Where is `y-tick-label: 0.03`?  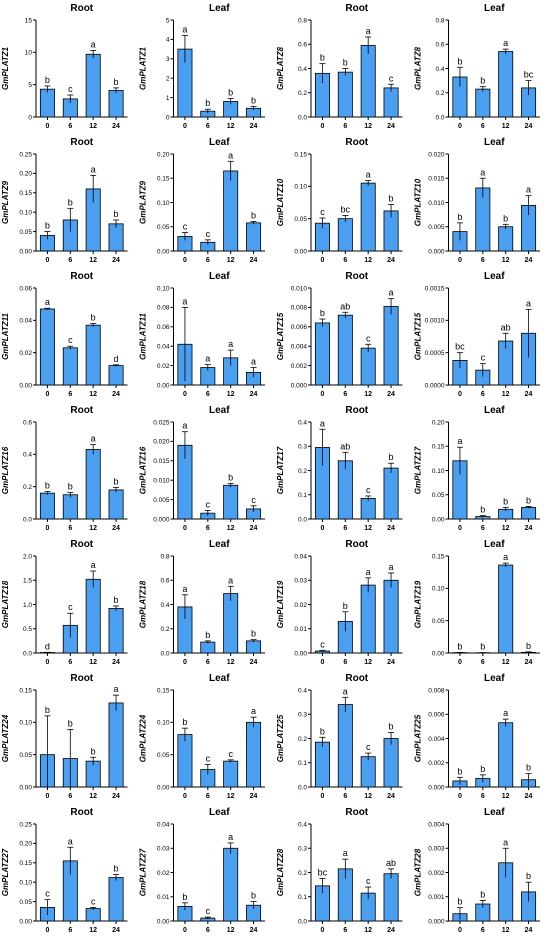
y-tick-label: 0.03 is located at coordinates (300, 581).